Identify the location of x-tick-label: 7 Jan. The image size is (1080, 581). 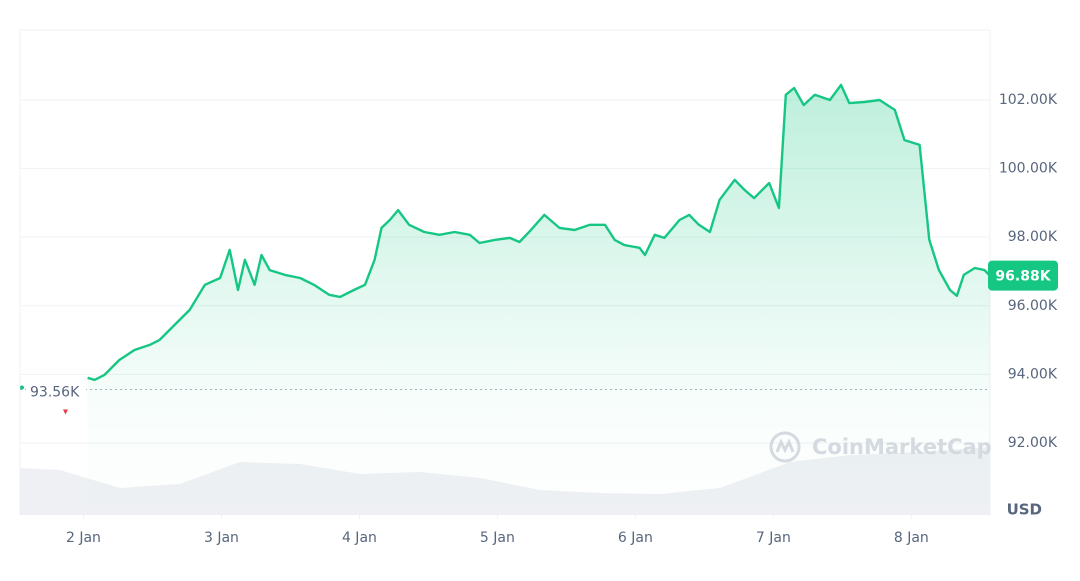
(773, 538).